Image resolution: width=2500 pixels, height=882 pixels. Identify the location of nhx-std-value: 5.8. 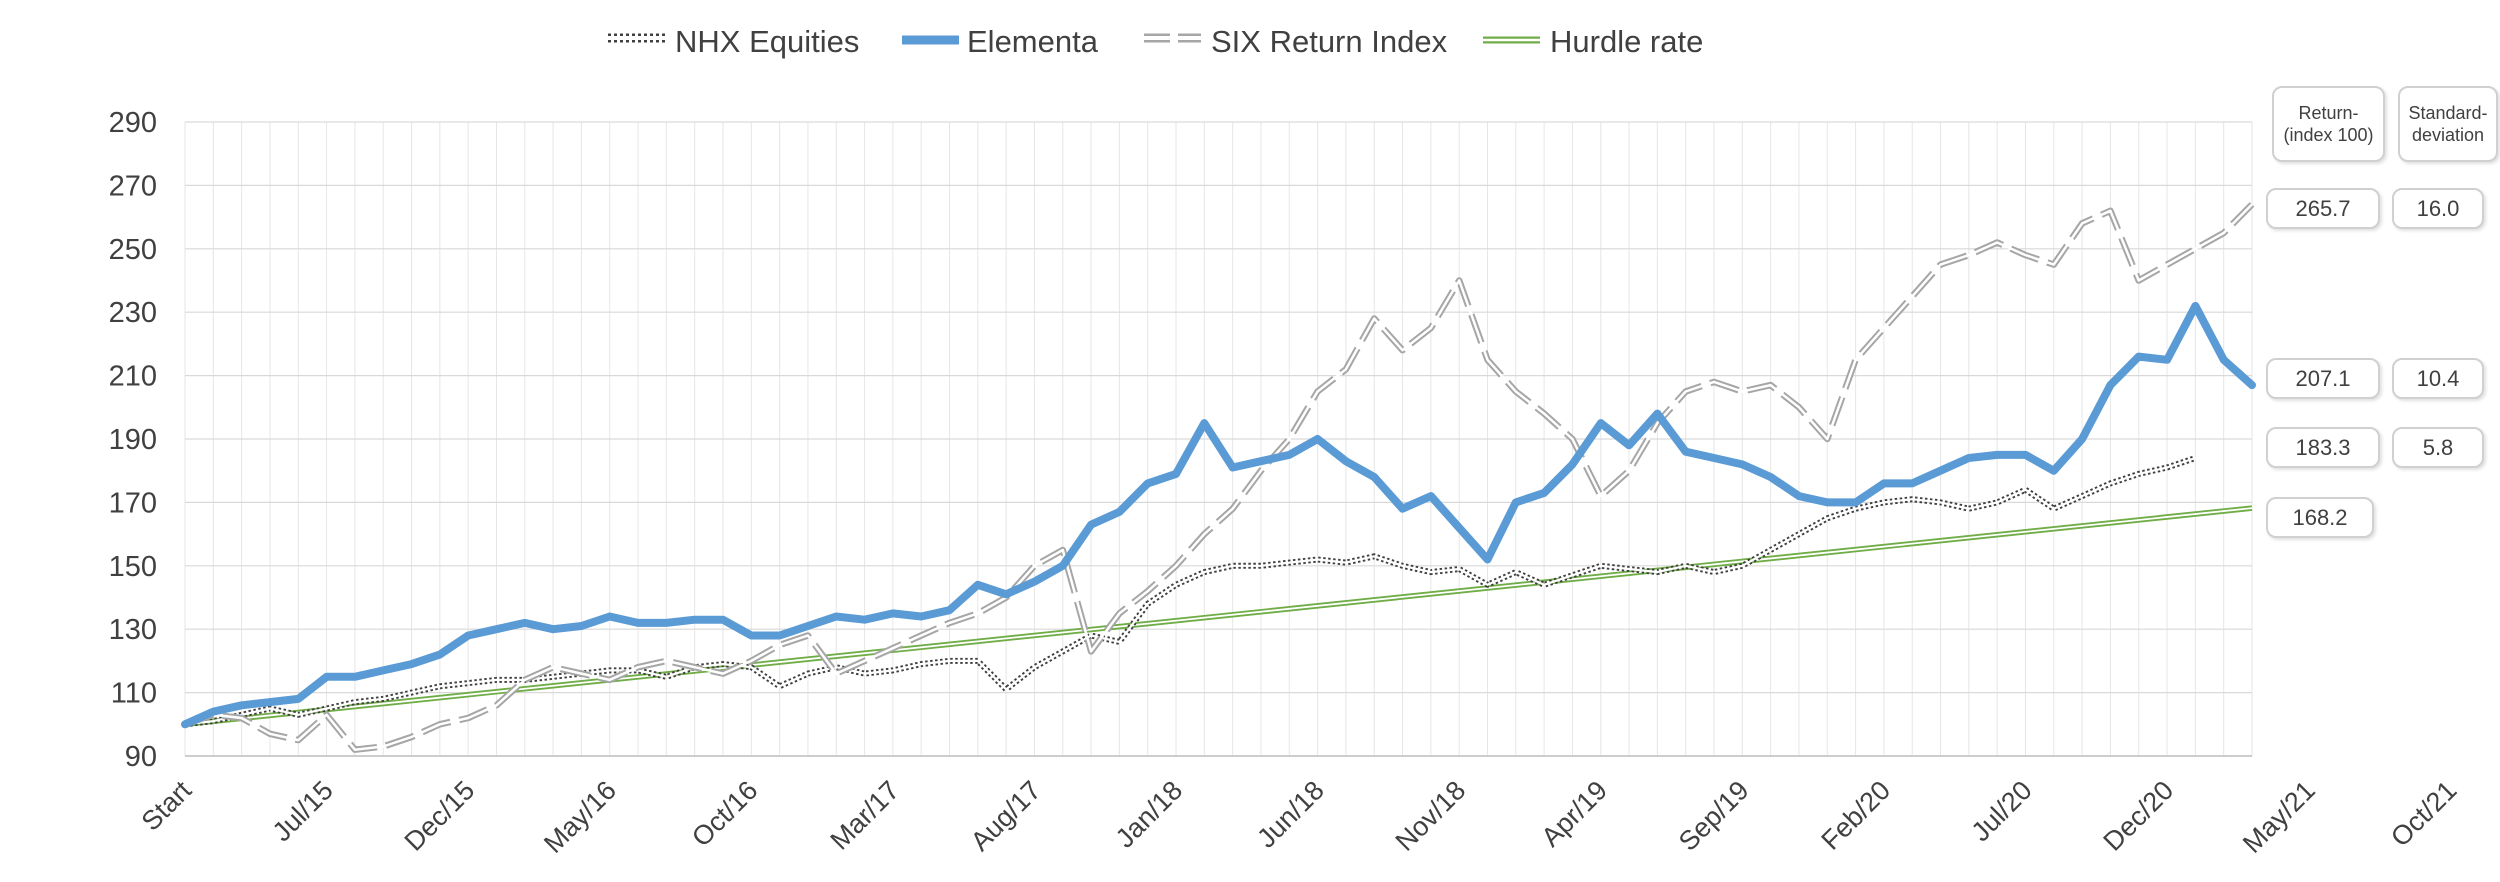
(2438, 447).